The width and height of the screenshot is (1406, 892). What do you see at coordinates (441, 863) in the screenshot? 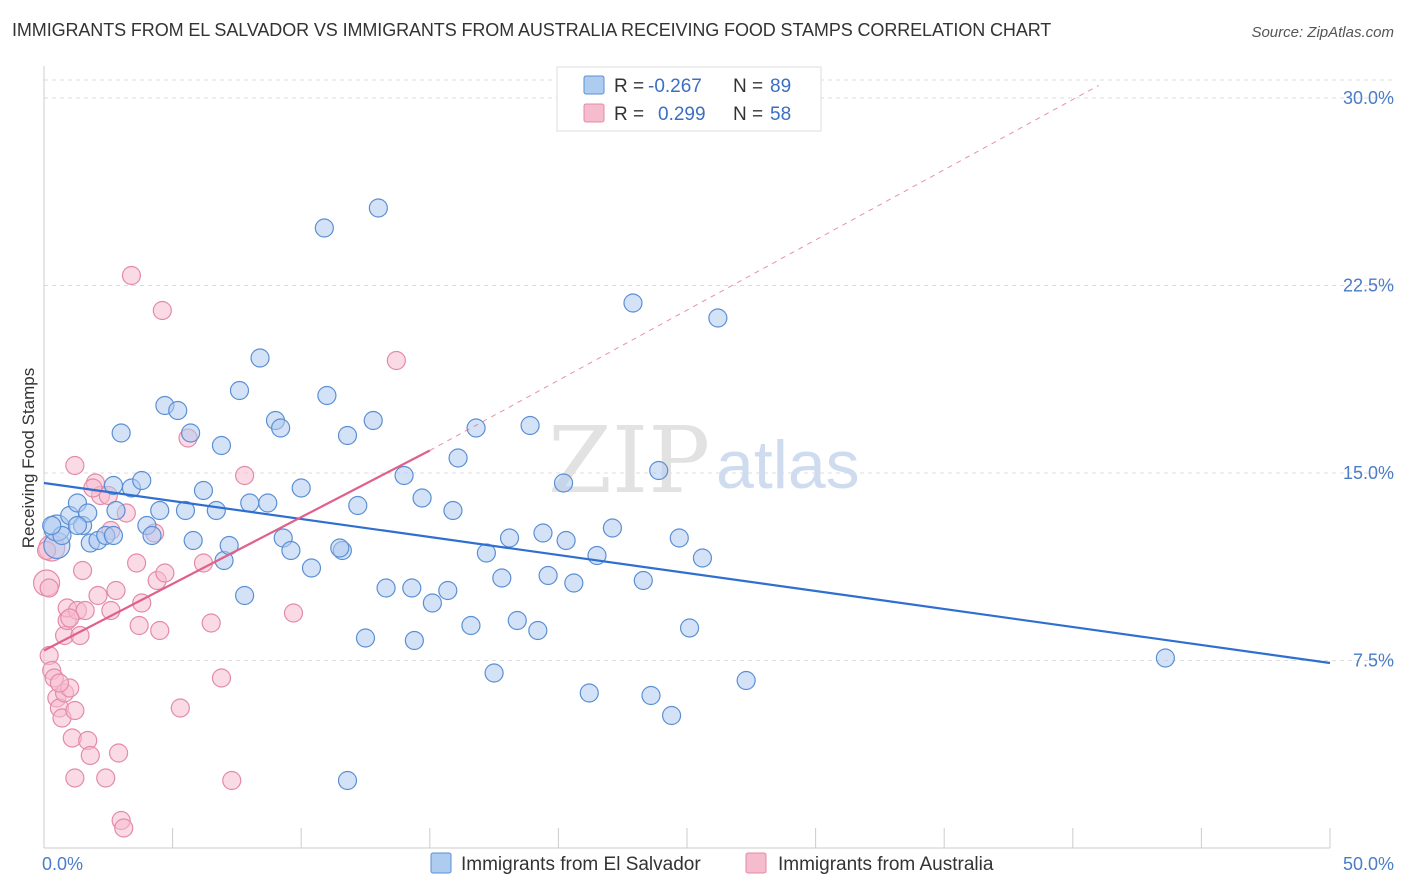
I see `series-legend-swatch-blue` at bounding box center [441, 863].